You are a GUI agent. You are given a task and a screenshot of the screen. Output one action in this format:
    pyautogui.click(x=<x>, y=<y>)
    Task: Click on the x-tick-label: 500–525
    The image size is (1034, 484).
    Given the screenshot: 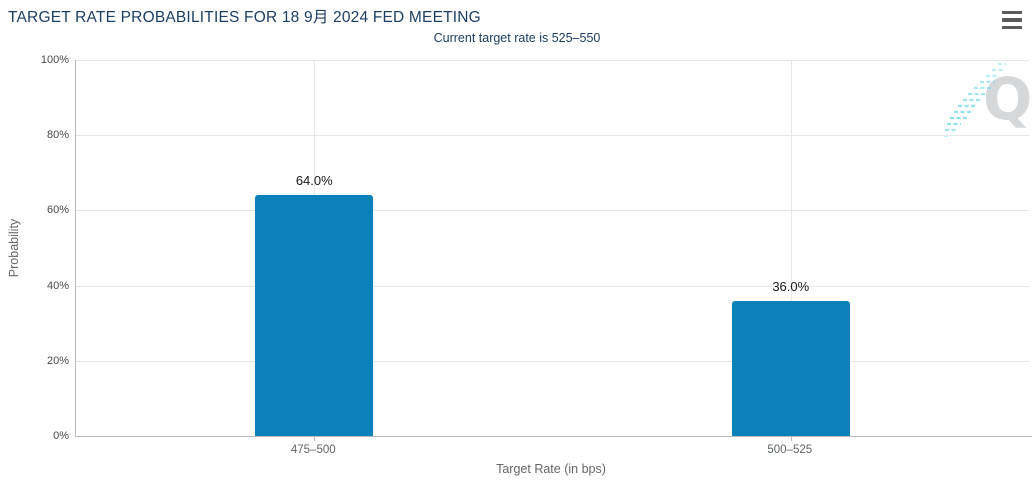 What is the action you would take?
    pyautogui.click(x=790, y=450)
    